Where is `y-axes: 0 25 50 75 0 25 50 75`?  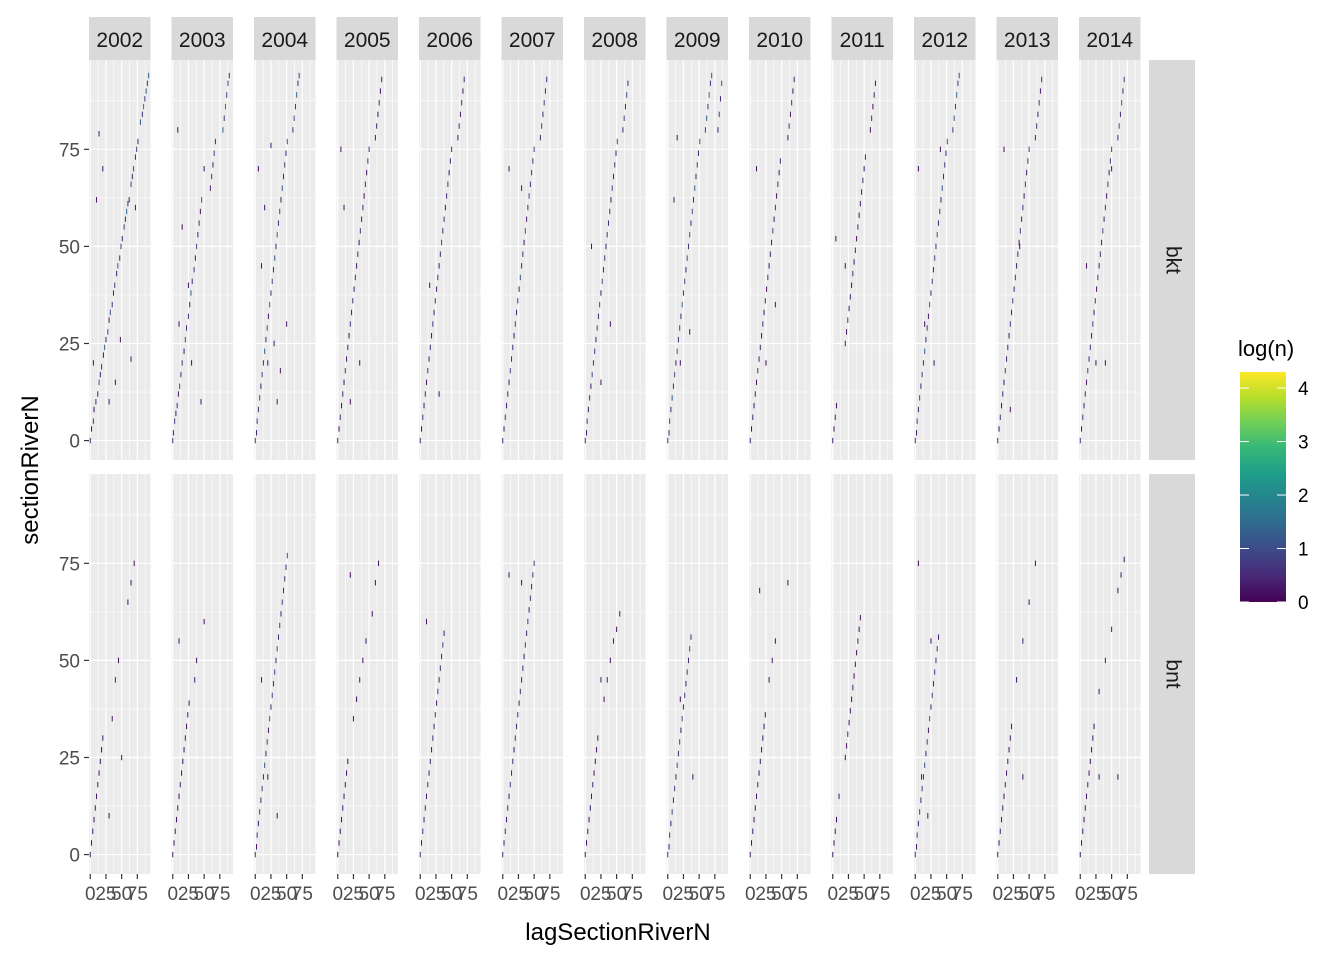 y-axes: 0 25 50 75 0 25 50 75 is located at coordinates (74, 503).